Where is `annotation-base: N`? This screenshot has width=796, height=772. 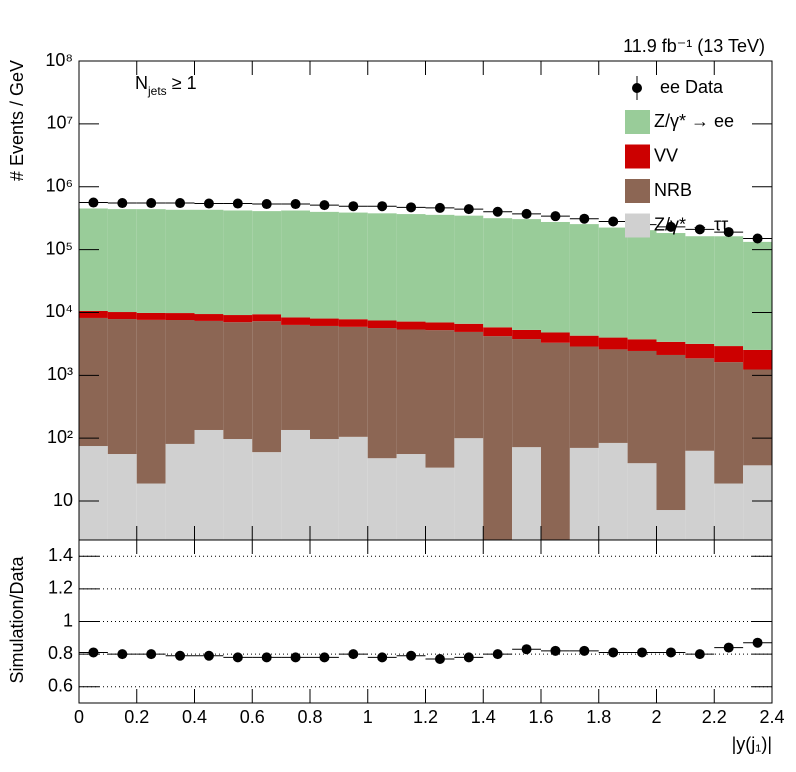
annotation-base: N is located at coordinates (141, 83).